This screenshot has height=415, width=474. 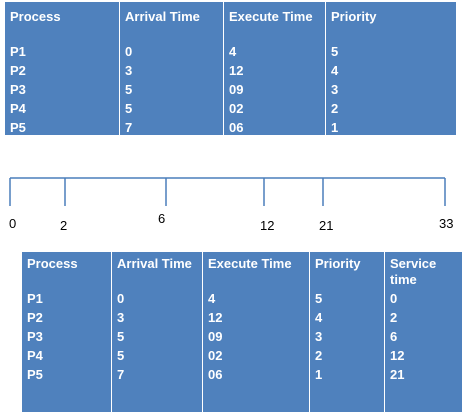 What do you see at coordinates (413, 271) in the screenshot?
I see `header-service-time: Service time` at bounding box center [413, 271].